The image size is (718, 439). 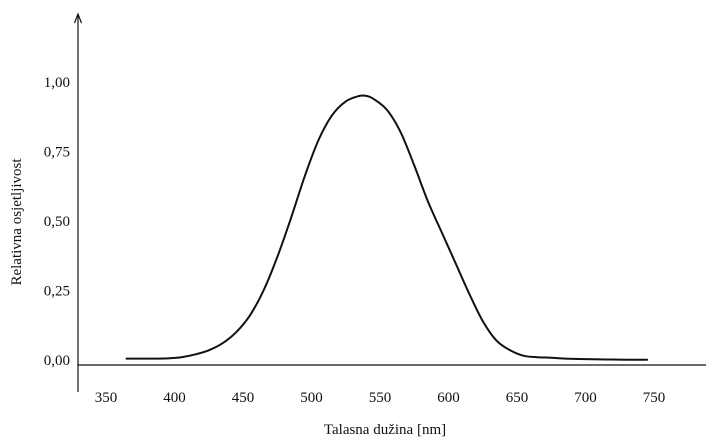 What do you see at coordinates (517, 398) in the screenshot?
I see `x-tick-label: 650` at bounding box center [517, 398].